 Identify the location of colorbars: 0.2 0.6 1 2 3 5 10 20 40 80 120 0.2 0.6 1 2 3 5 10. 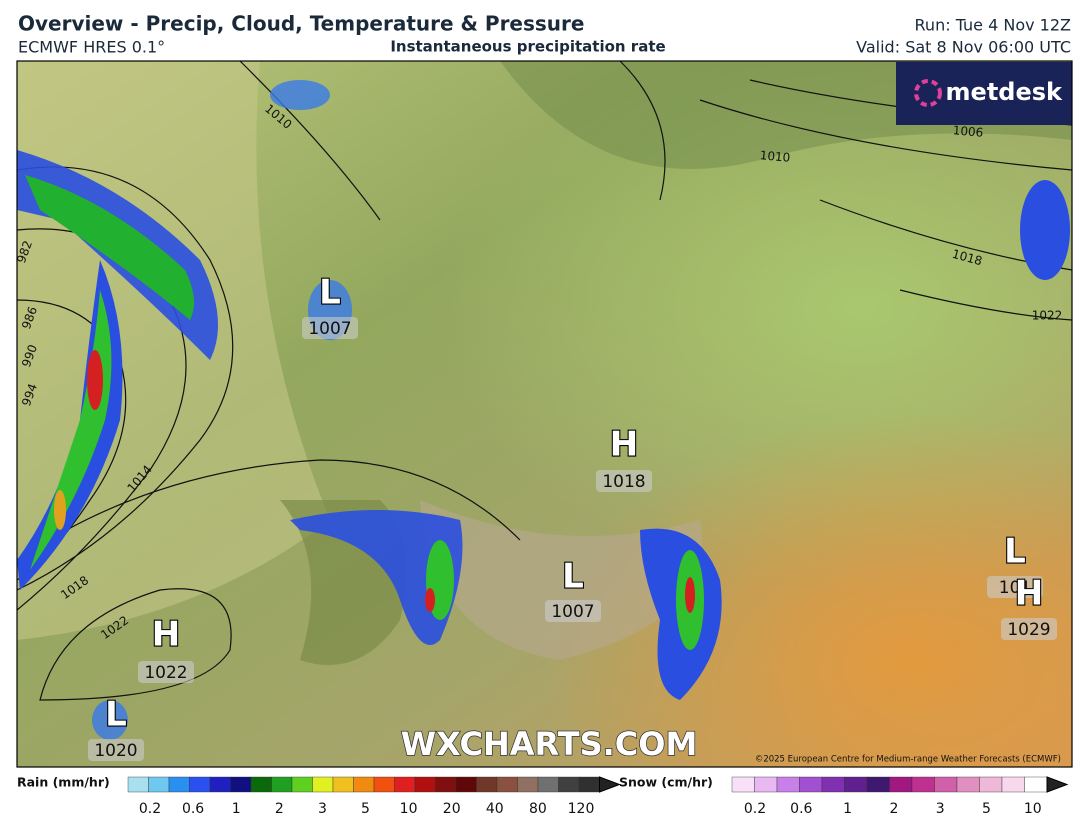
(598, 796).